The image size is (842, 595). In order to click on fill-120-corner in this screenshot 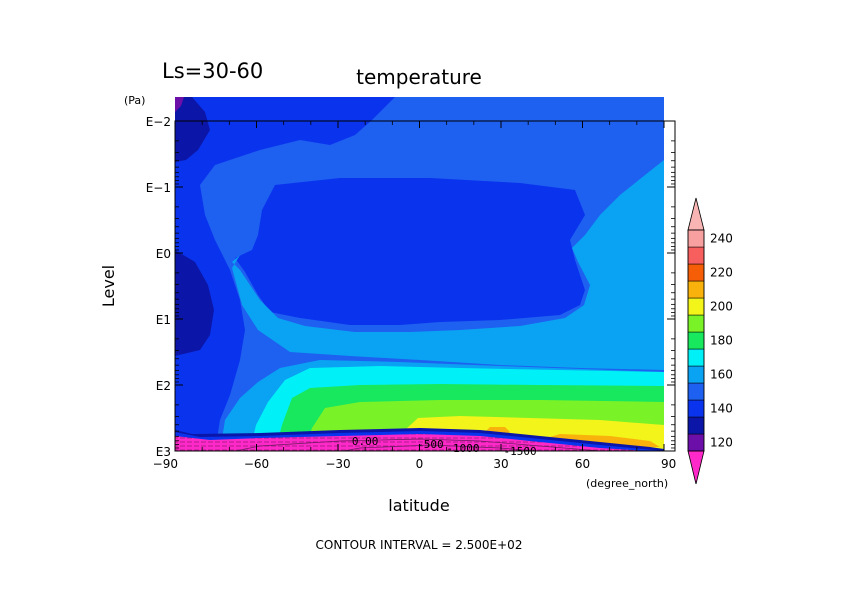, I will do `click(179, 104)`.